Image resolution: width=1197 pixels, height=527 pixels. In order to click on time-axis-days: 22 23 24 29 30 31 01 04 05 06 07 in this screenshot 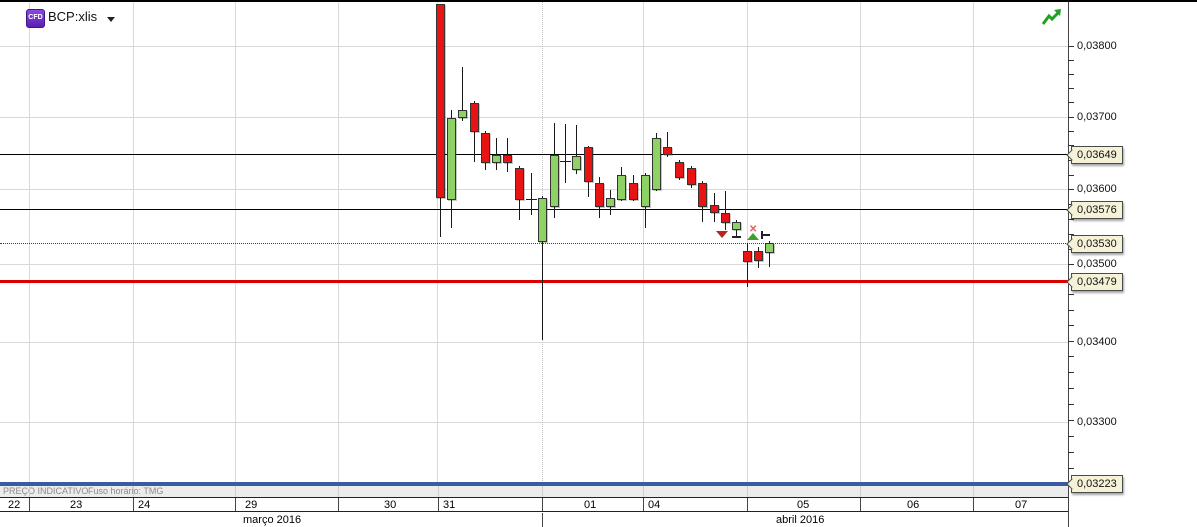, I will do `click(534, 504)`.